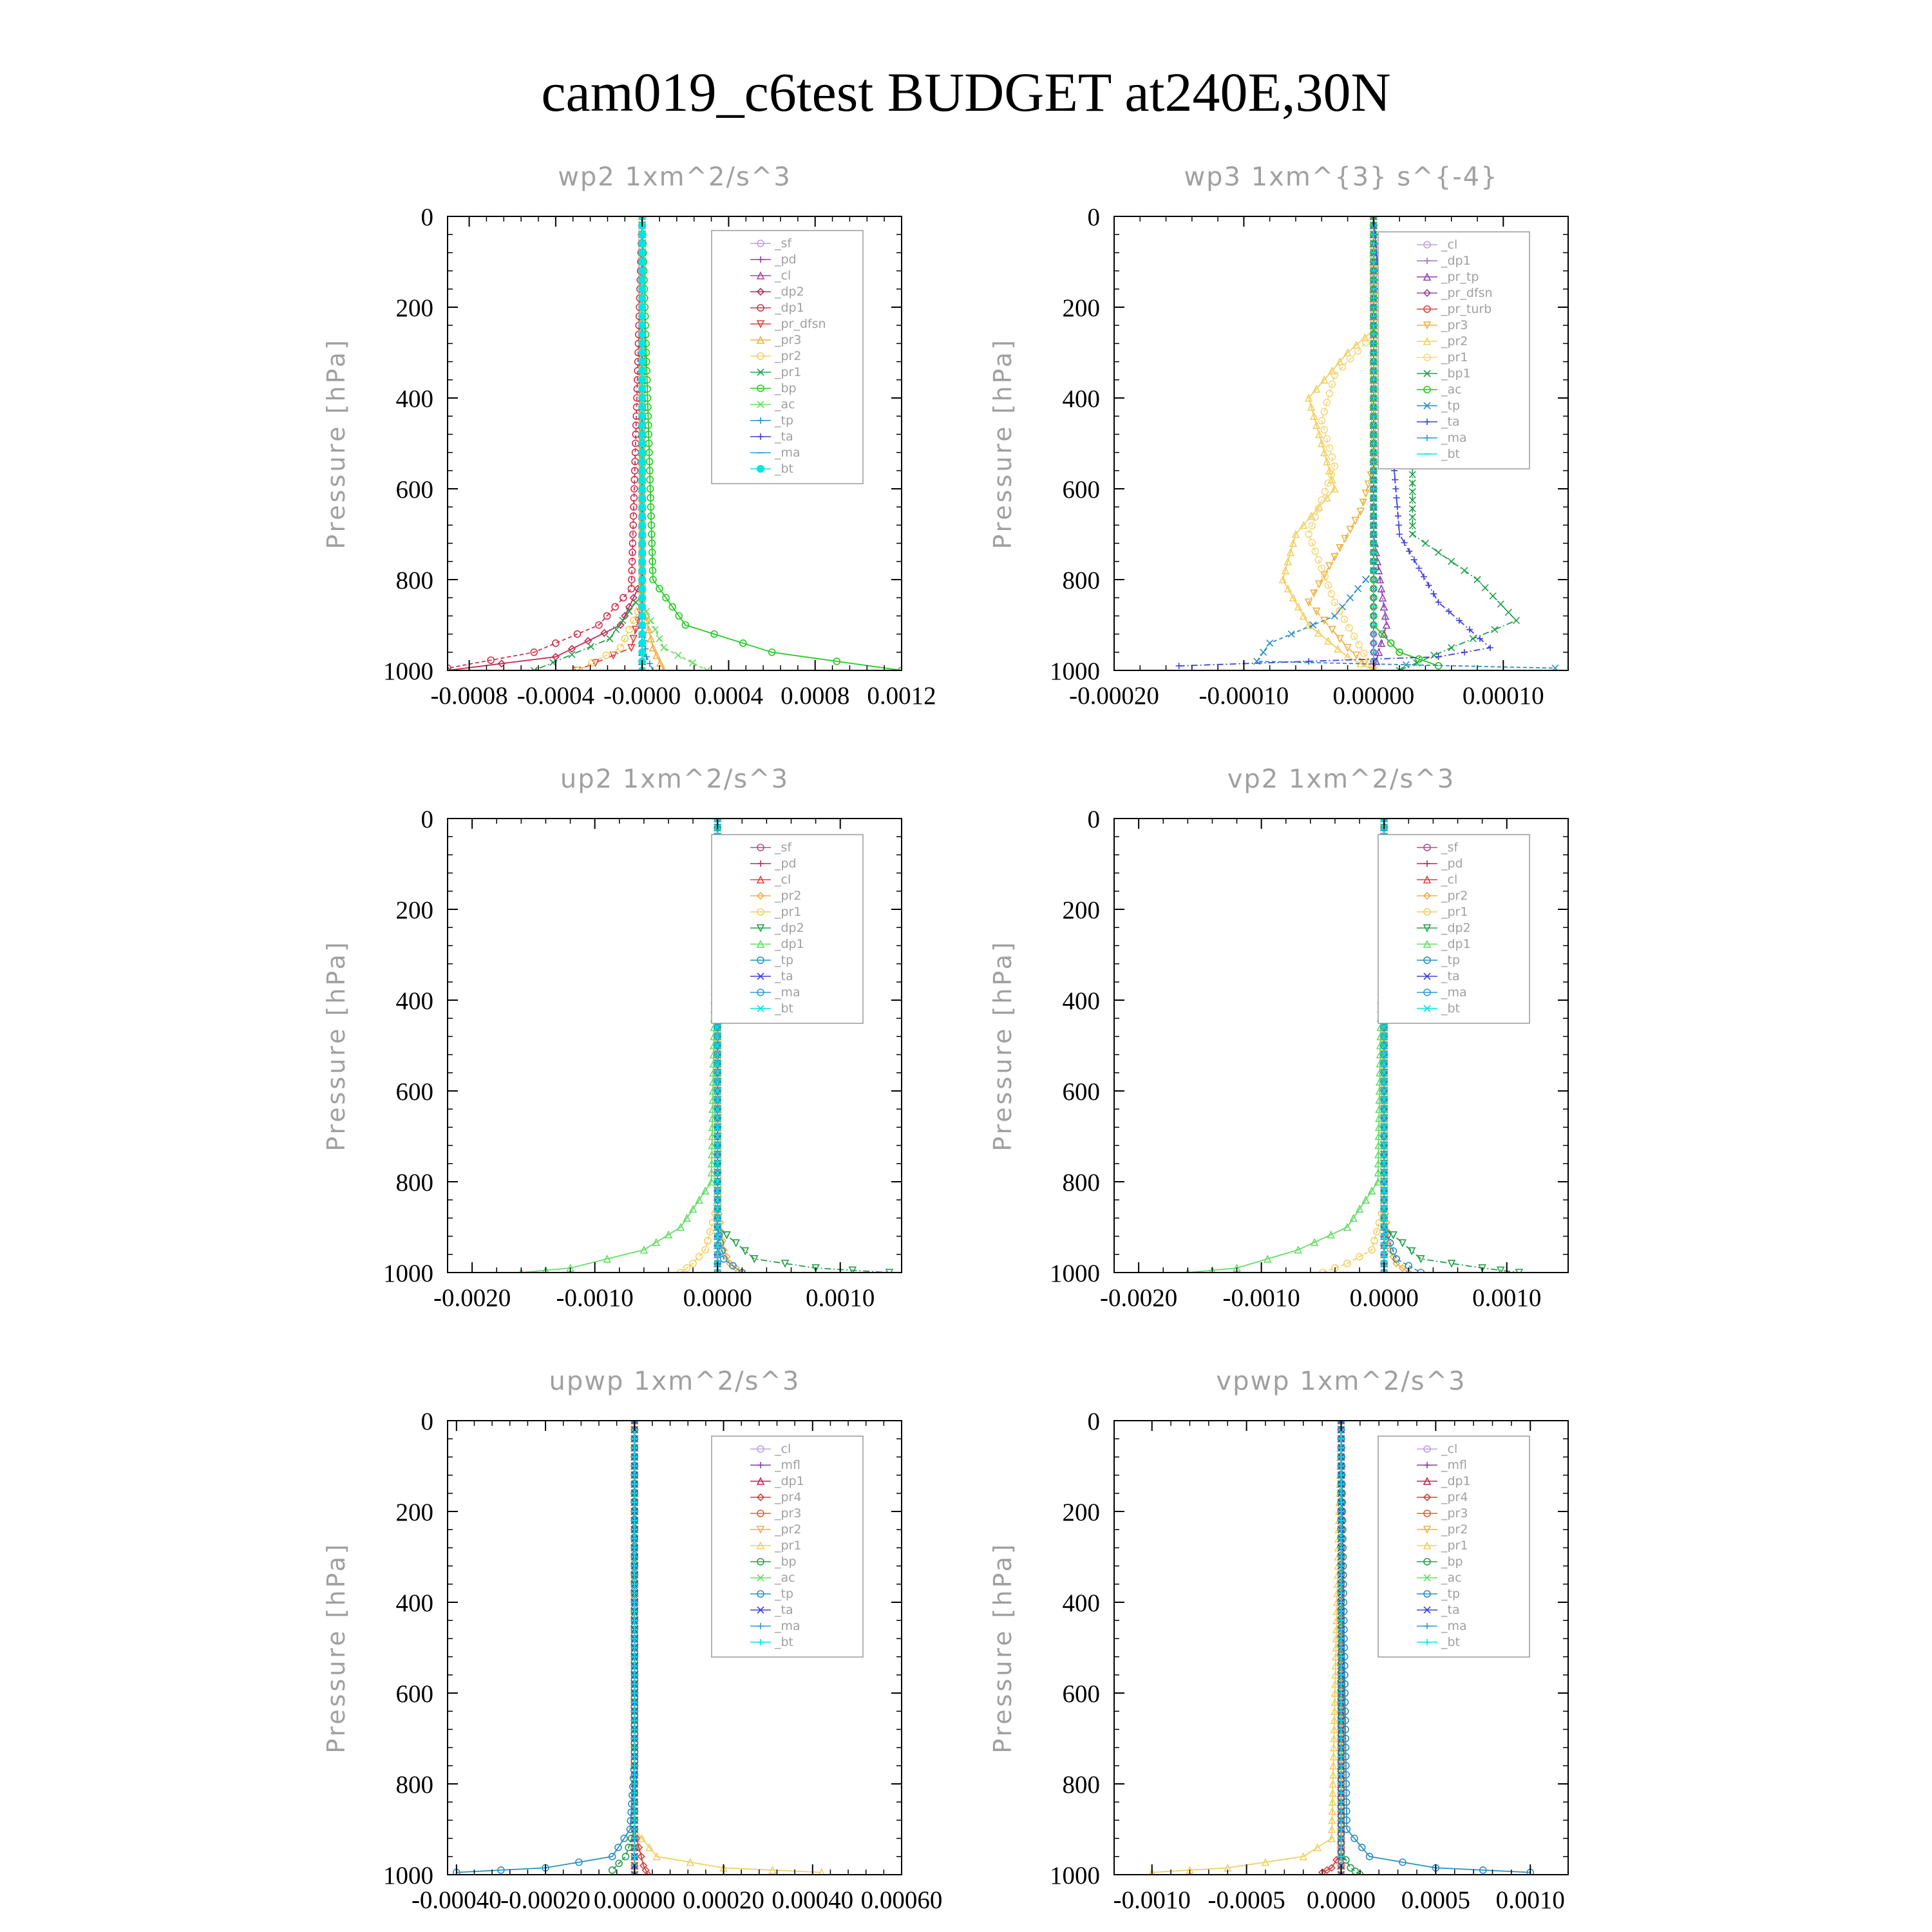  Describe the element at coordinates (787, 929) in the screenshot. I see `legend: _sf _pd _cl _pr2 _pr1 _dp2 _dp1 _tp _ta _ma _bt` at that location.